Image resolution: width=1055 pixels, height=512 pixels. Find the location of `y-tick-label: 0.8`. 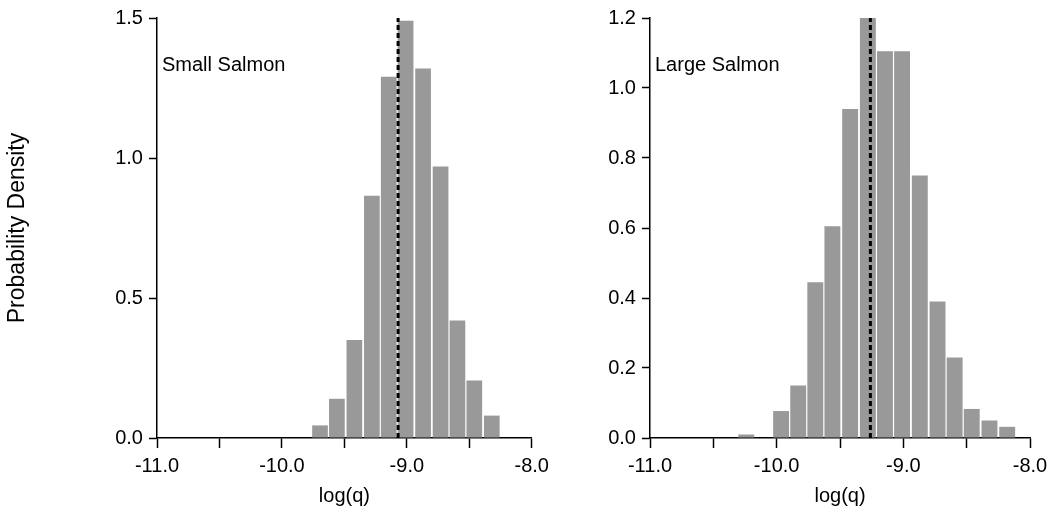

y-tick-label: 0.8 is located at coordinates (622, 156).